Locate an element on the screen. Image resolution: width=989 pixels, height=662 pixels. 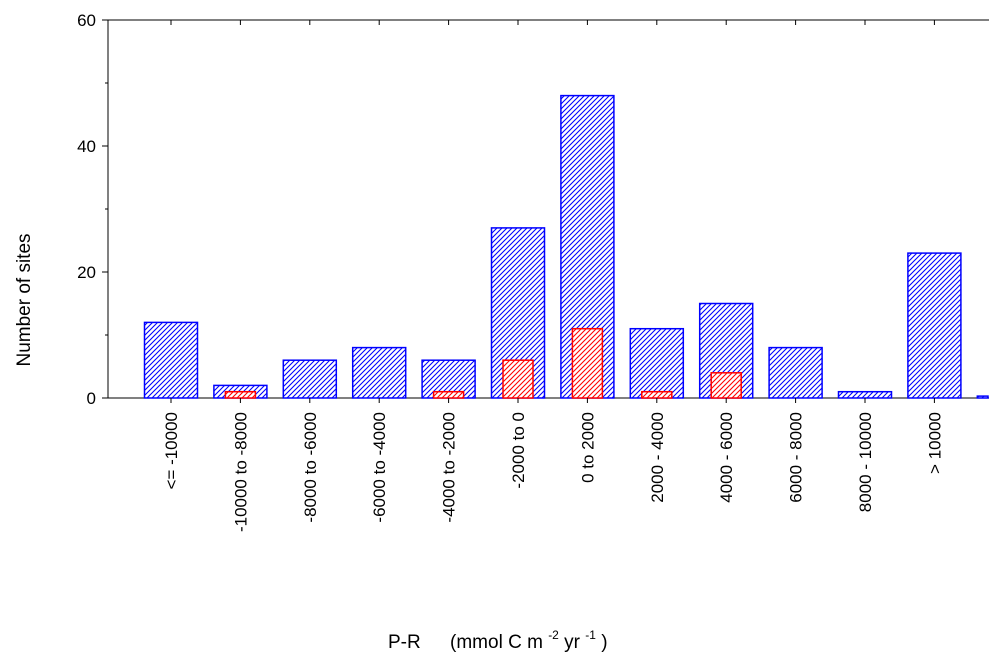
x-tick-label: <= -10000 is located at coordinates (171, 451).